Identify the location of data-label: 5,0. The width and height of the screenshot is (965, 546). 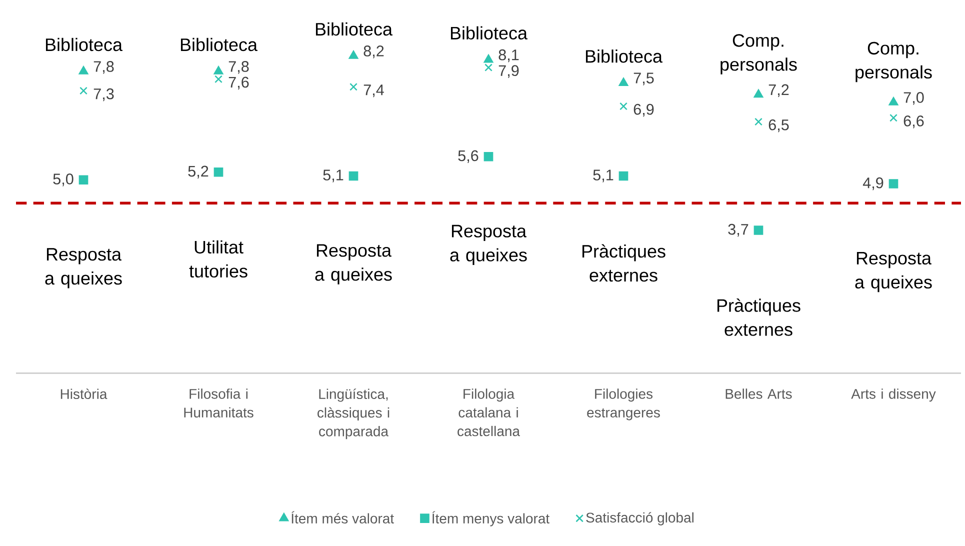
(63, 179).